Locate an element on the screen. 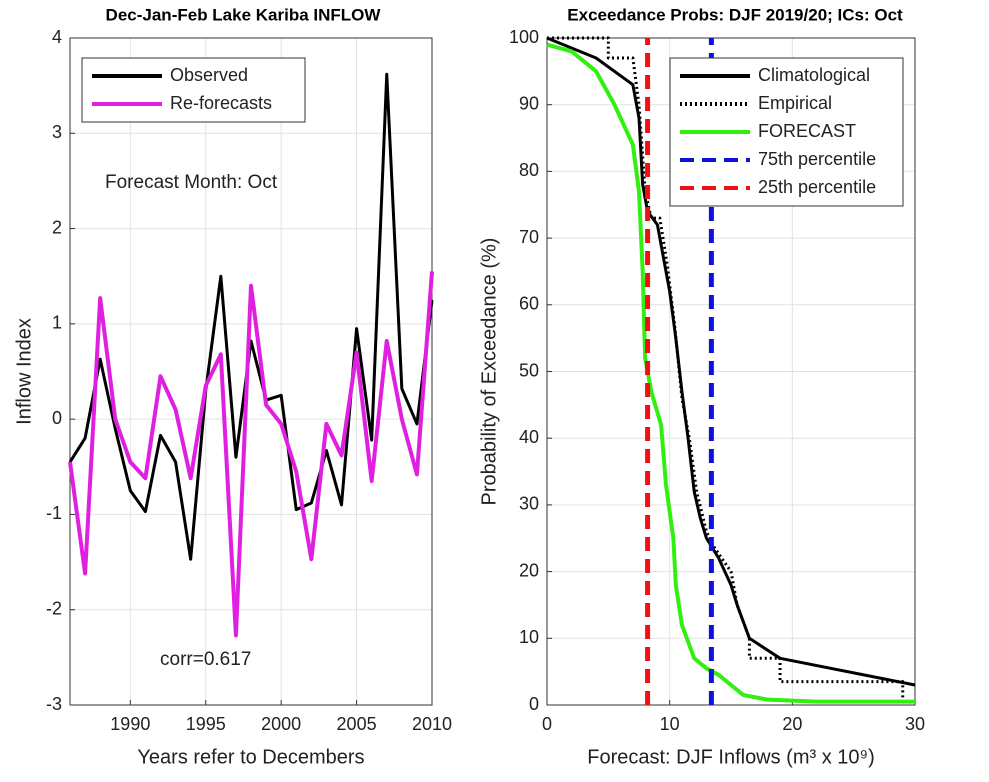 The width and height of the screenshot is (989, 782). y-tick-label: 50 is located at coordinates (529, 370).